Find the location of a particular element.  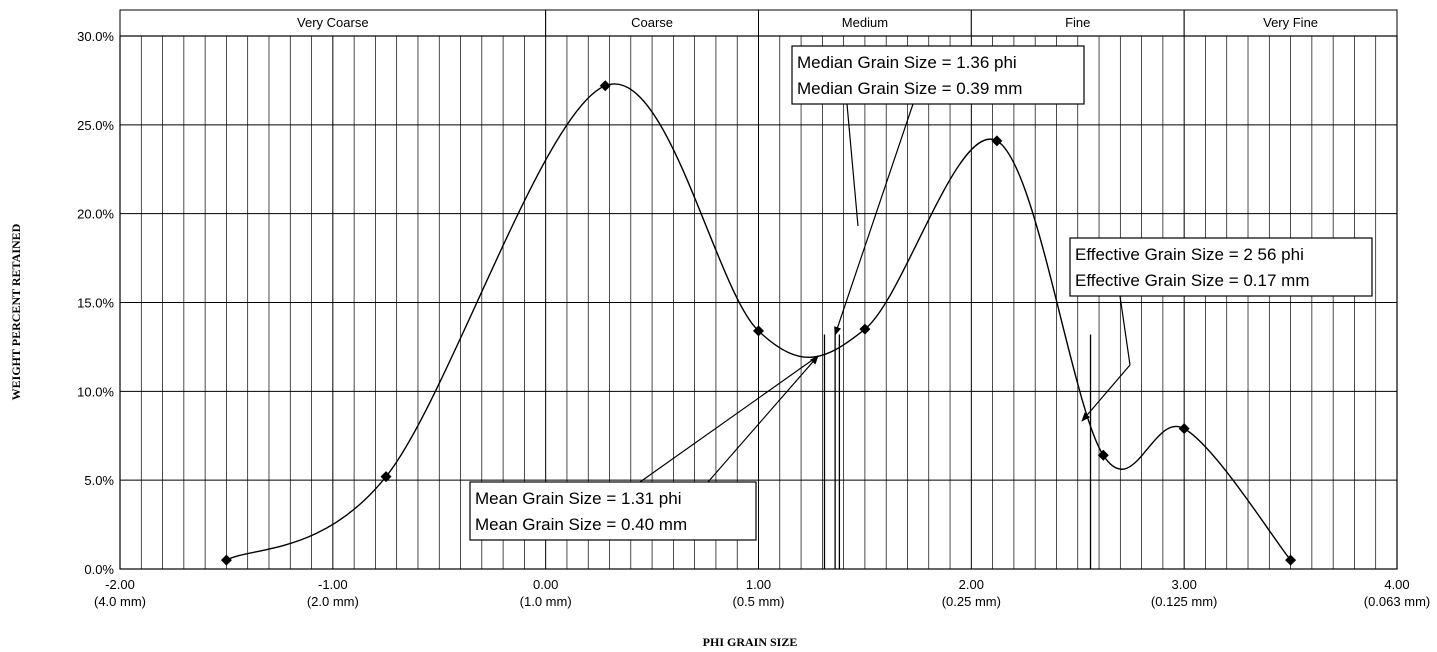

size-class-label: Very Fine is located at coordinates (1290, 22).